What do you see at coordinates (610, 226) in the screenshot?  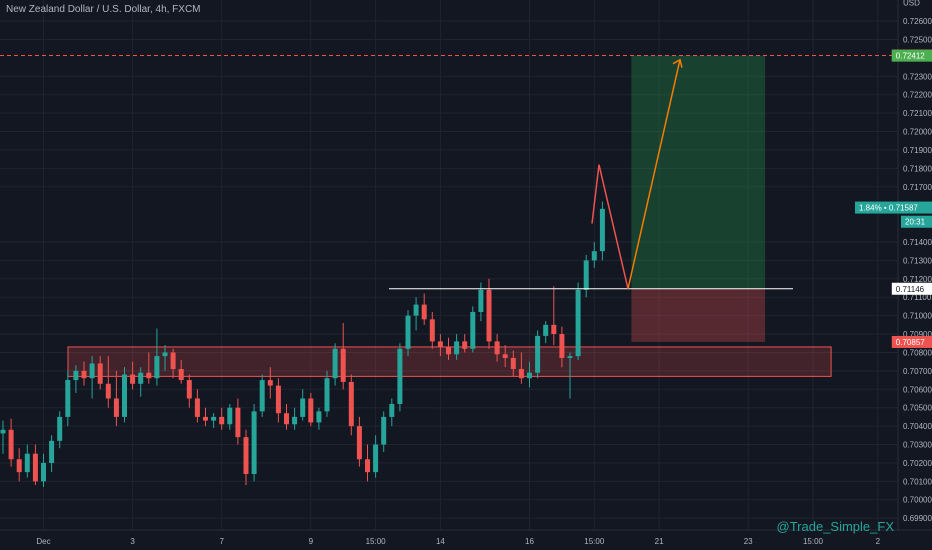 I see `projection-path-down` at bounding box center [610, 226].